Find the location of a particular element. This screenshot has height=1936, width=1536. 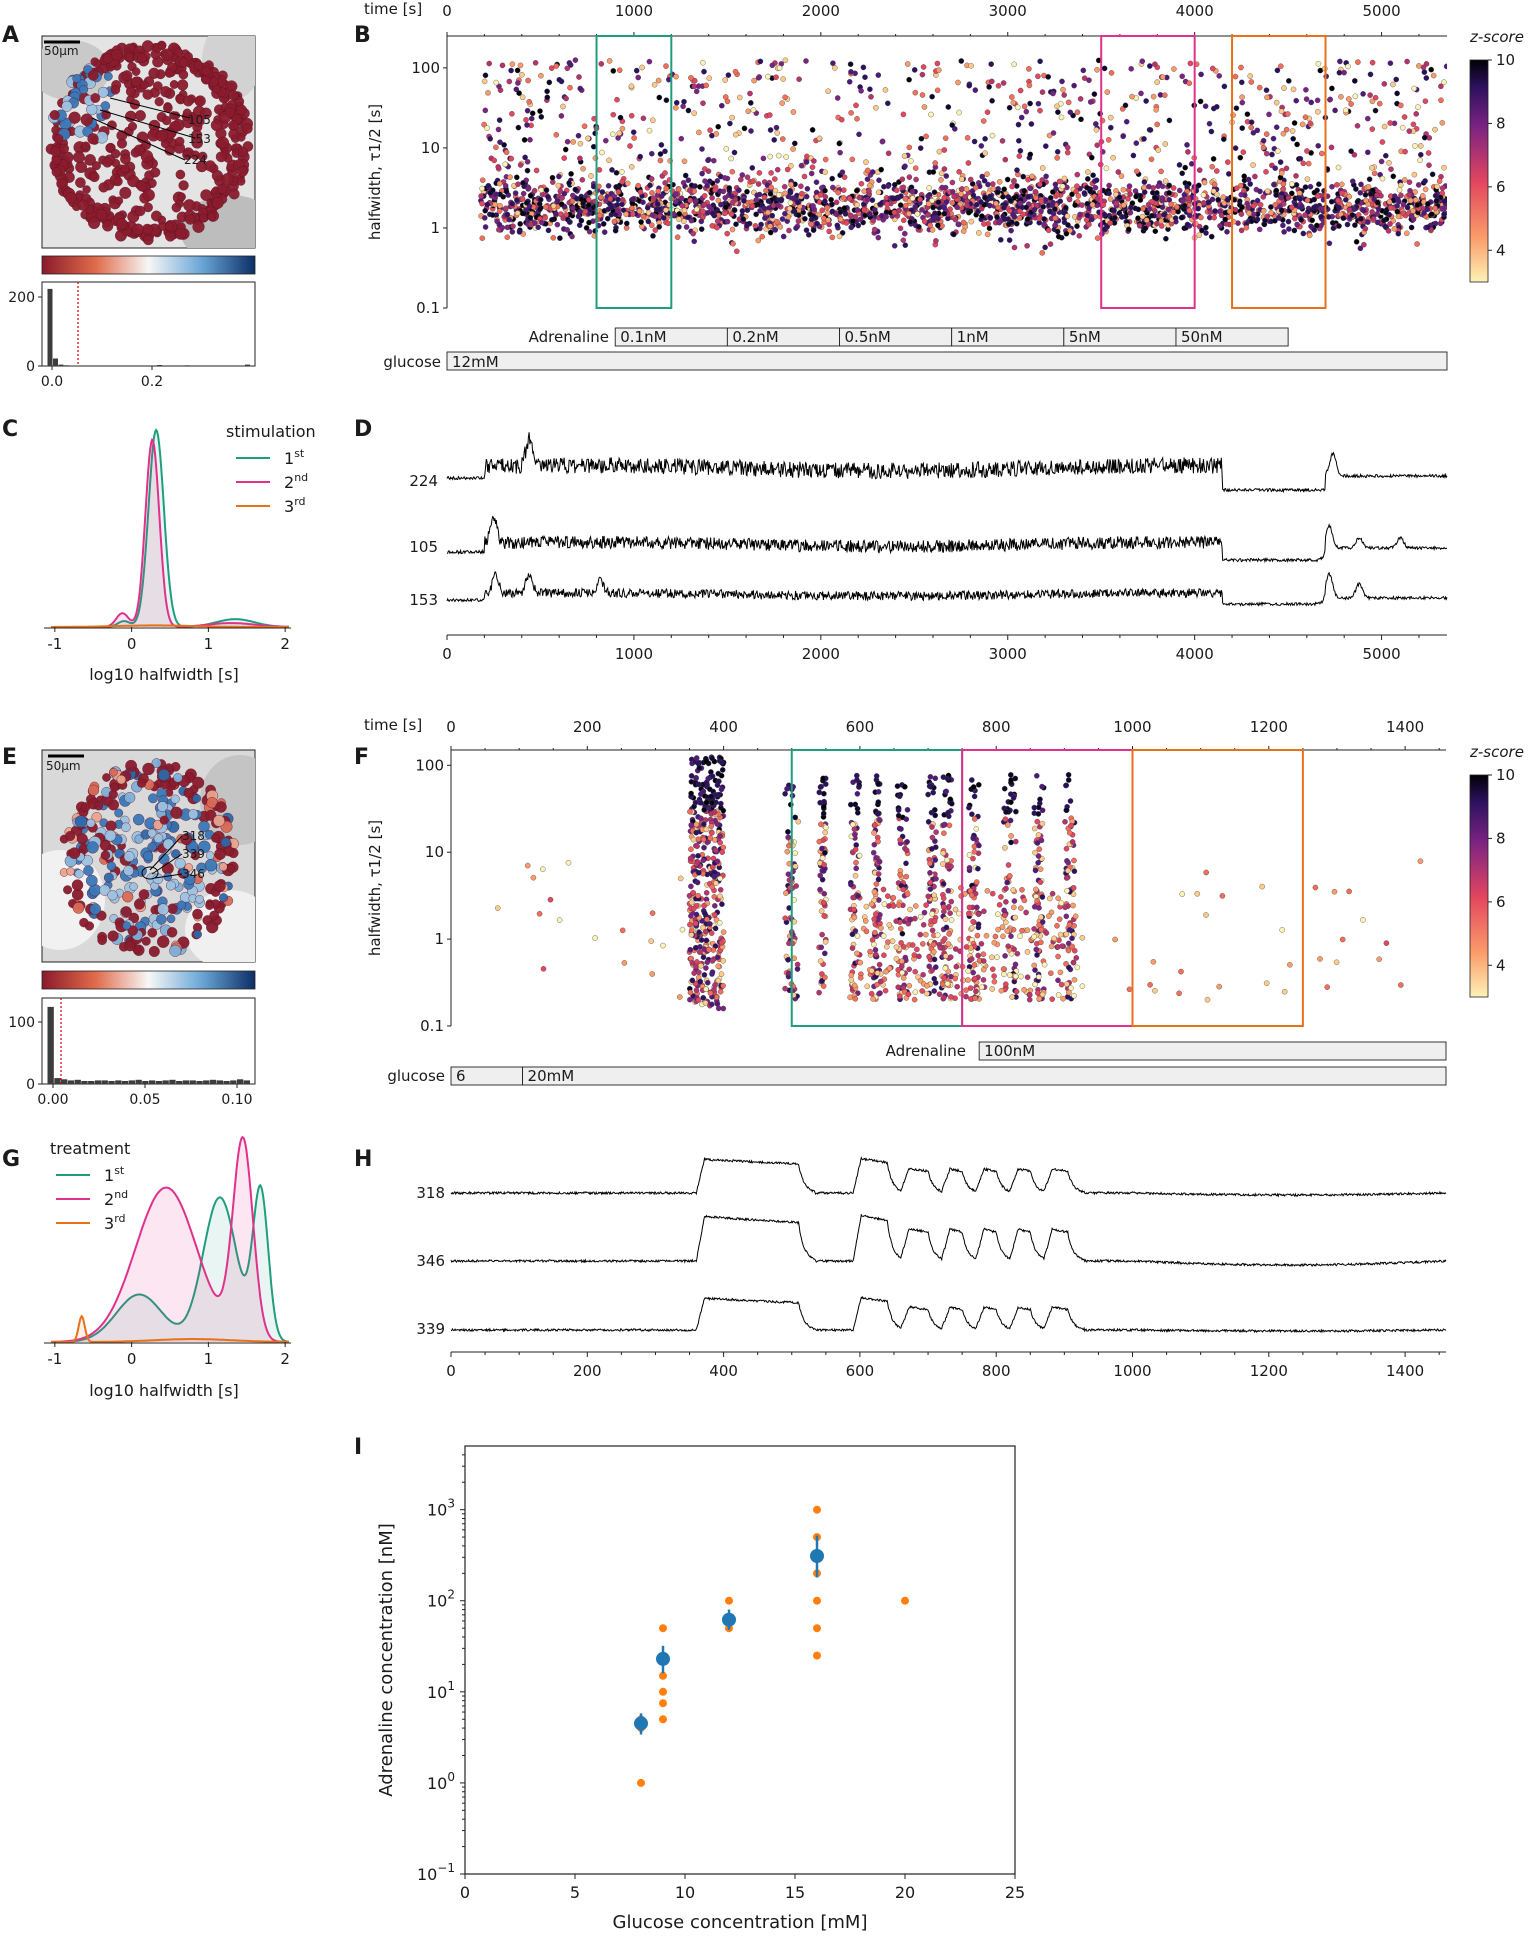

panel-letter-h: H is located at coordinates (363, 1159).